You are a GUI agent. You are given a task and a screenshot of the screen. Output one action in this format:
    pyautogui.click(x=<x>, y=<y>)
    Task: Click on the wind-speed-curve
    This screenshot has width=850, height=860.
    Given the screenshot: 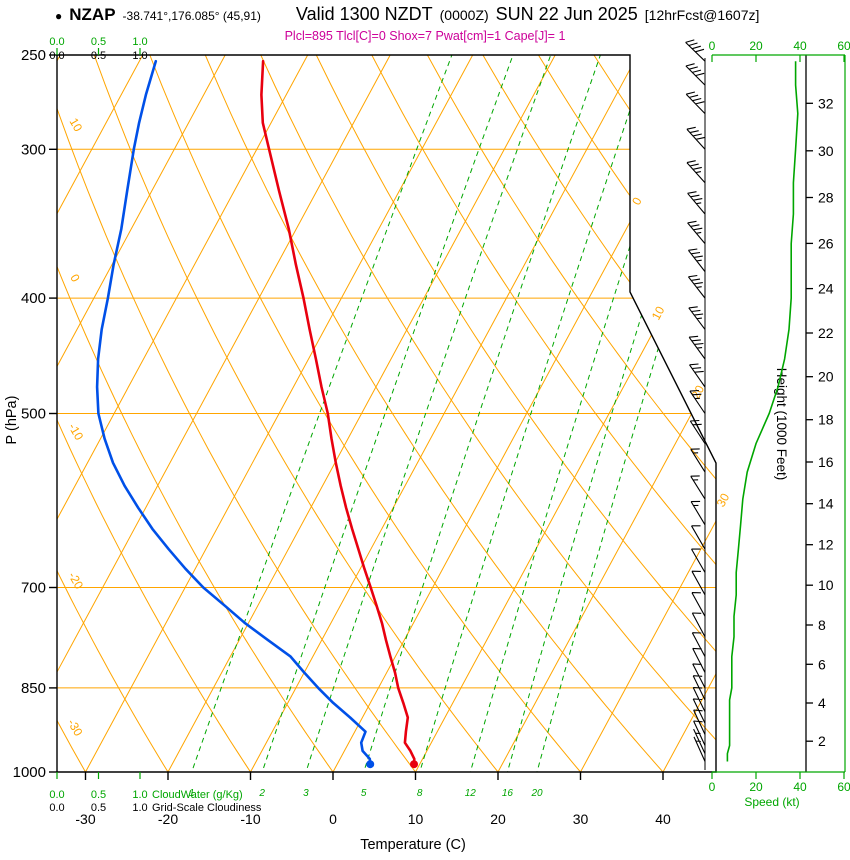 What is the action you would take?
    pyautogui.click(x=762, y=411)
    